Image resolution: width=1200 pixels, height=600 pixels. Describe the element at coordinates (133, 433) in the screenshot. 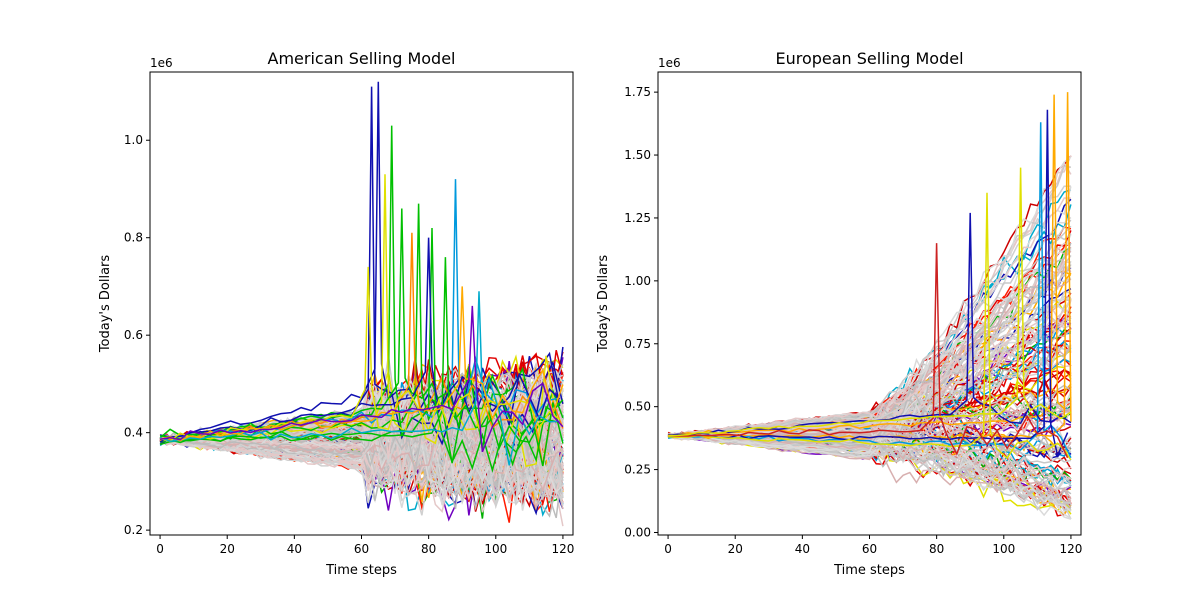

I see `y-tick-label: 0.4` at that location.